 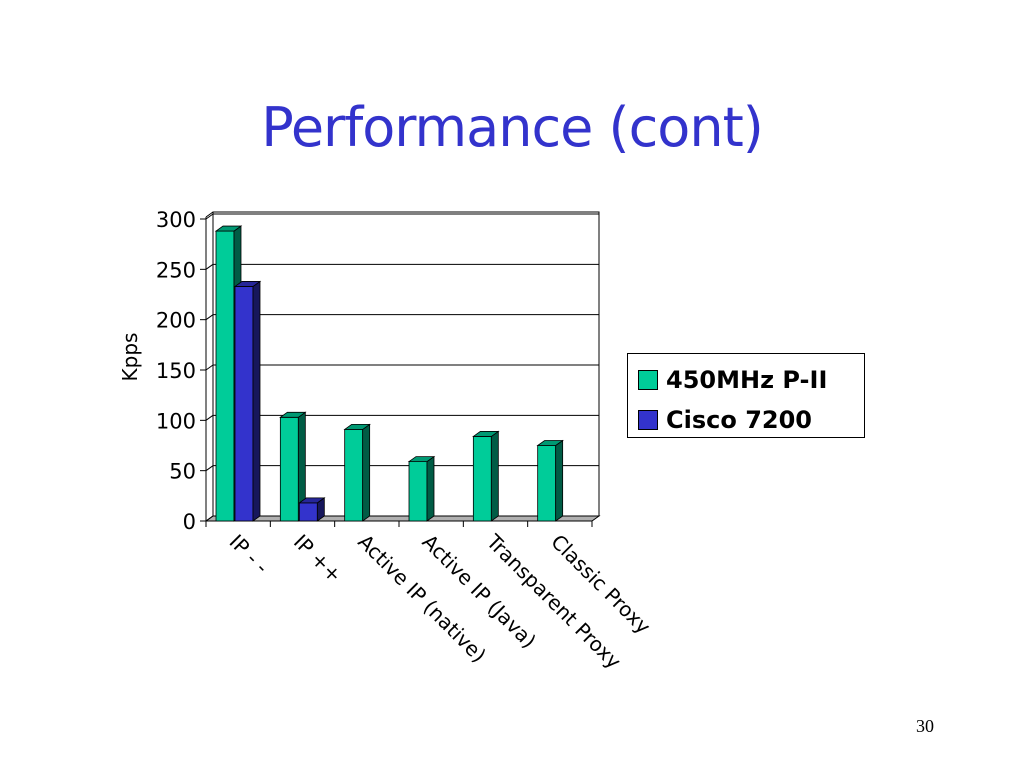 What do you see at coordinates (512, 127) in the screenshot?
I see `slide-title: Performance (cont)` at bounding box center [512, 127].